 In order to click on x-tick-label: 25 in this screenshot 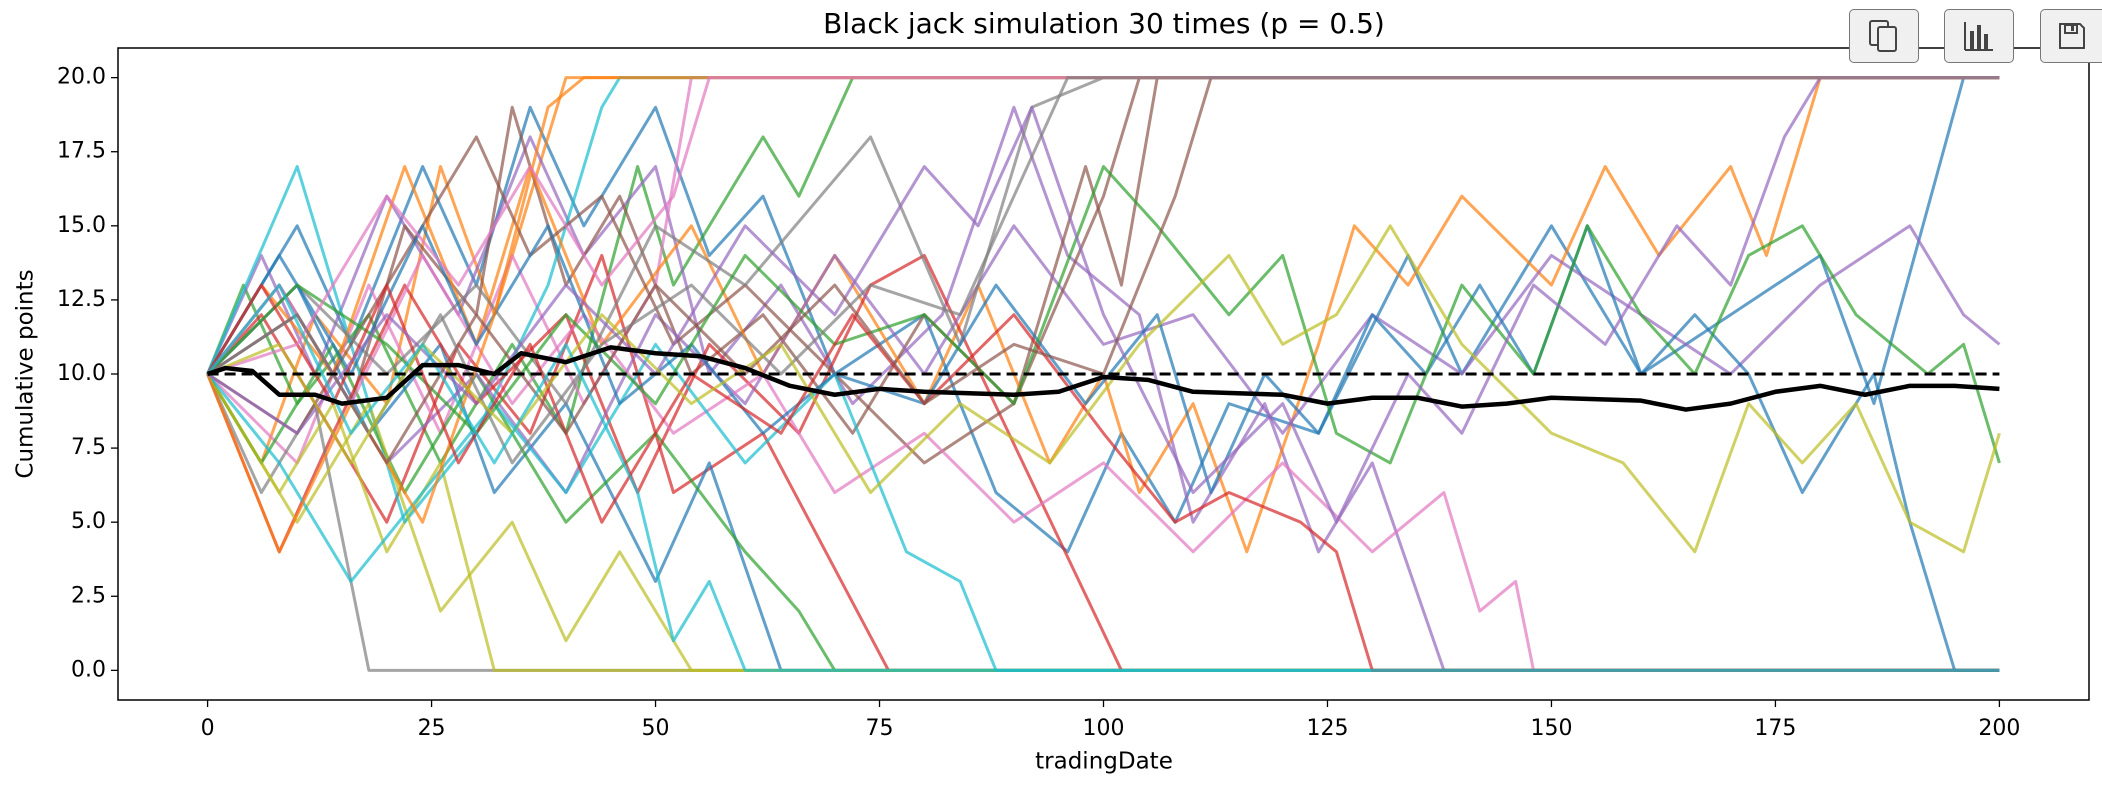, I will do `click(432, 728)`.